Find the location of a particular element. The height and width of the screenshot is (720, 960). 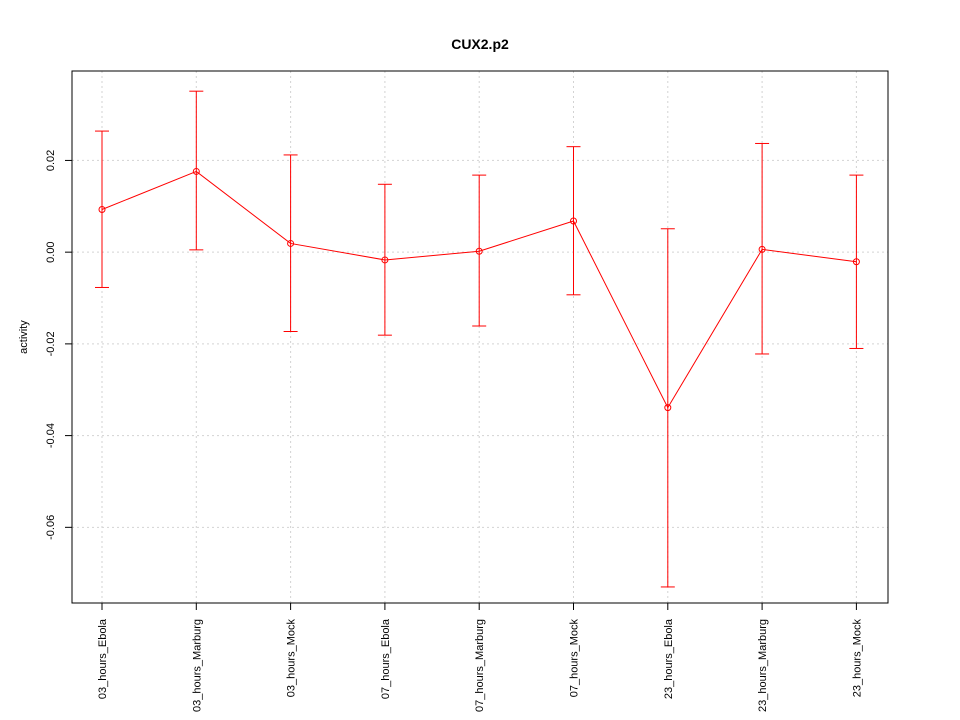

y-tick-label: 0.00 is located at coordinates (51, 251).